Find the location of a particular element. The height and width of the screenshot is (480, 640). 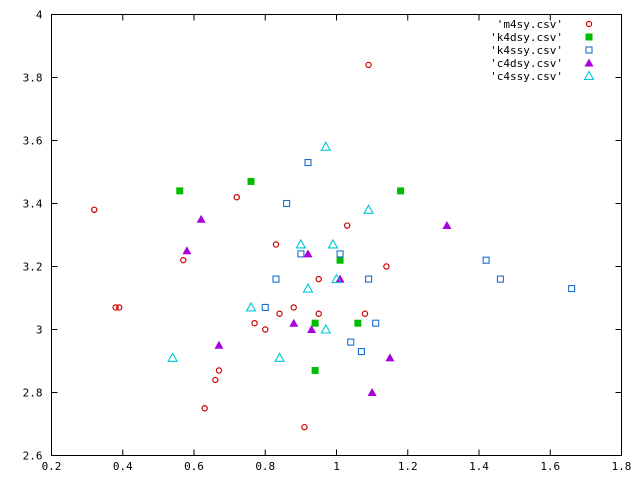

x-tick-label: 0.2 is located at coordinates (52, 466).